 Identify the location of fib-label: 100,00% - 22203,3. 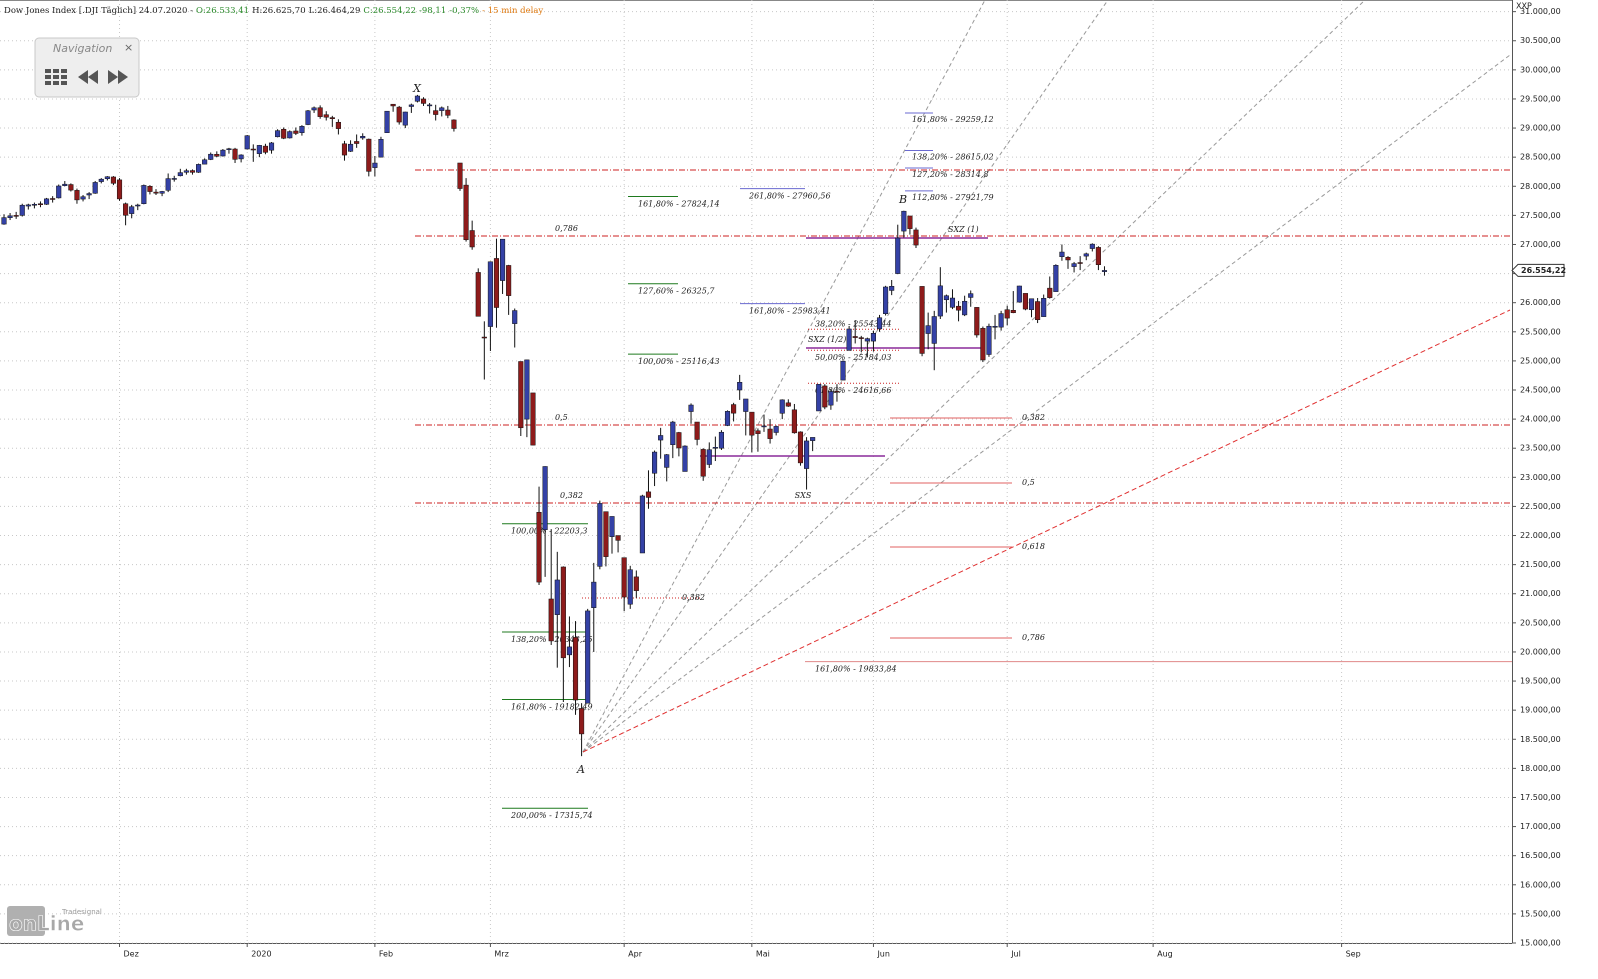
(549, 531).